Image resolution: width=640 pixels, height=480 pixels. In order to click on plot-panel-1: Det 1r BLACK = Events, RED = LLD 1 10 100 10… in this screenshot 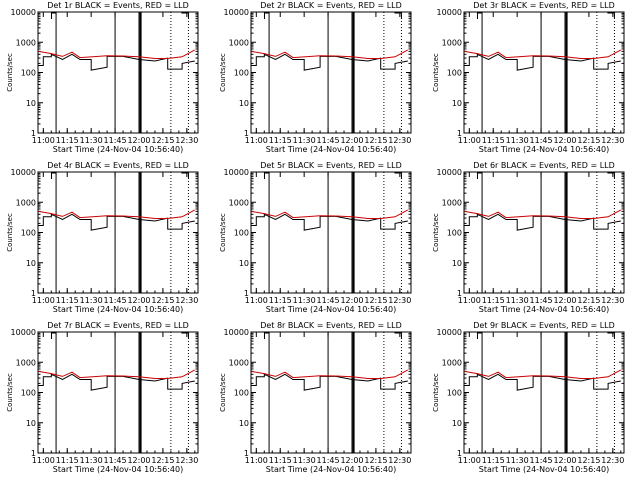, I will do `click(102, 77)`.